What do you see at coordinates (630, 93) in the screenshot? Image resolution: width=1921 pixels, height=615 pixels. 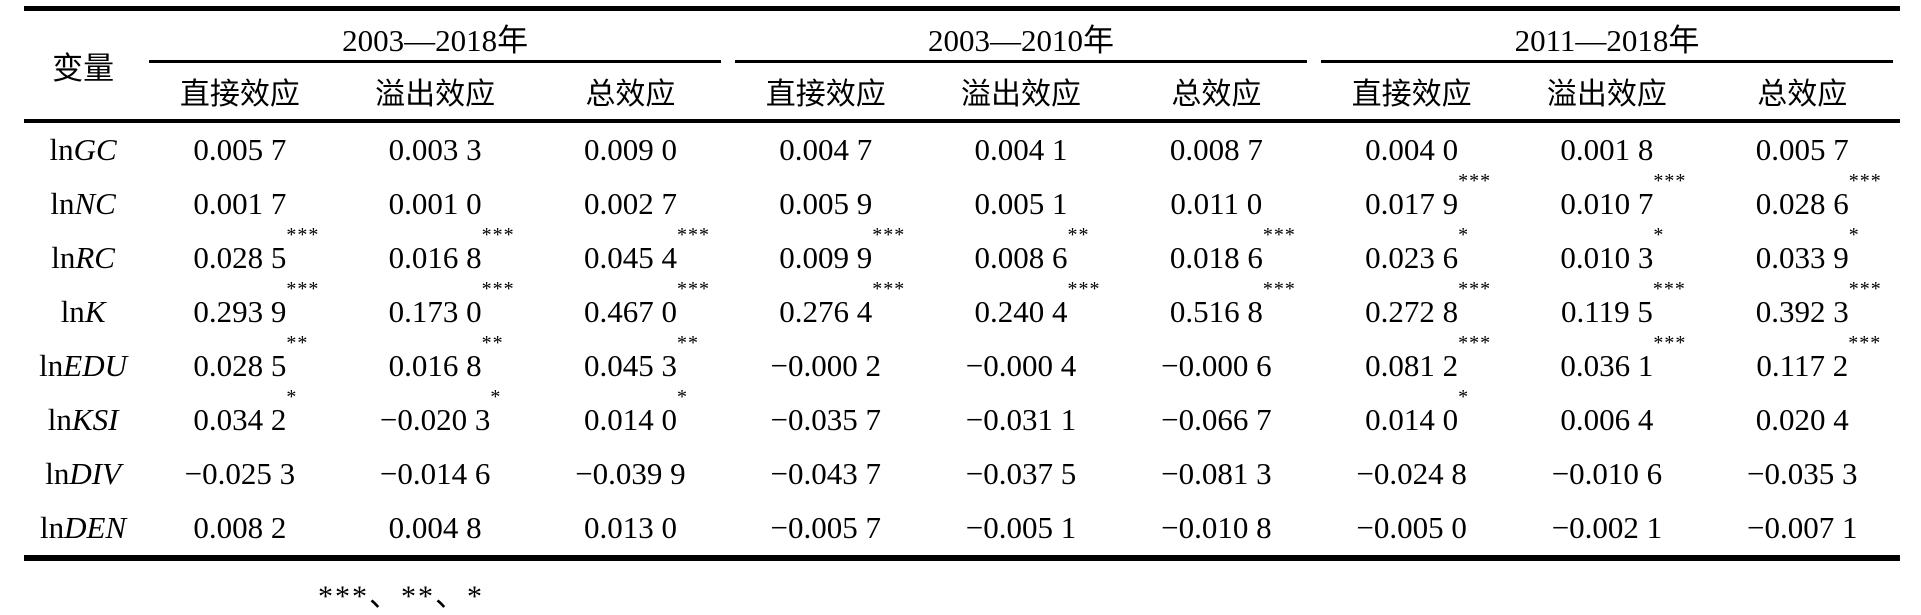 I see `subheader-total-effect-1: 总效应` at bounding box center [630, 93].